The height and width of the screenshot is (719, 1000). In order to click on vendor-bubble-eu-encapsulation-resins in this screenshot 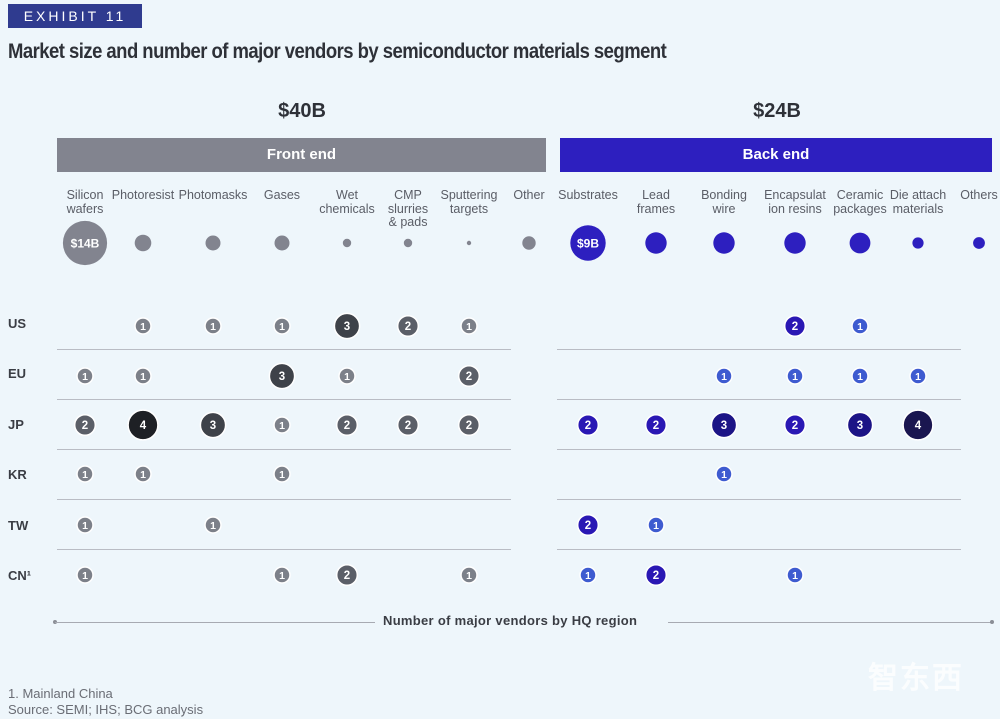, I will do `click(795, 376)`.